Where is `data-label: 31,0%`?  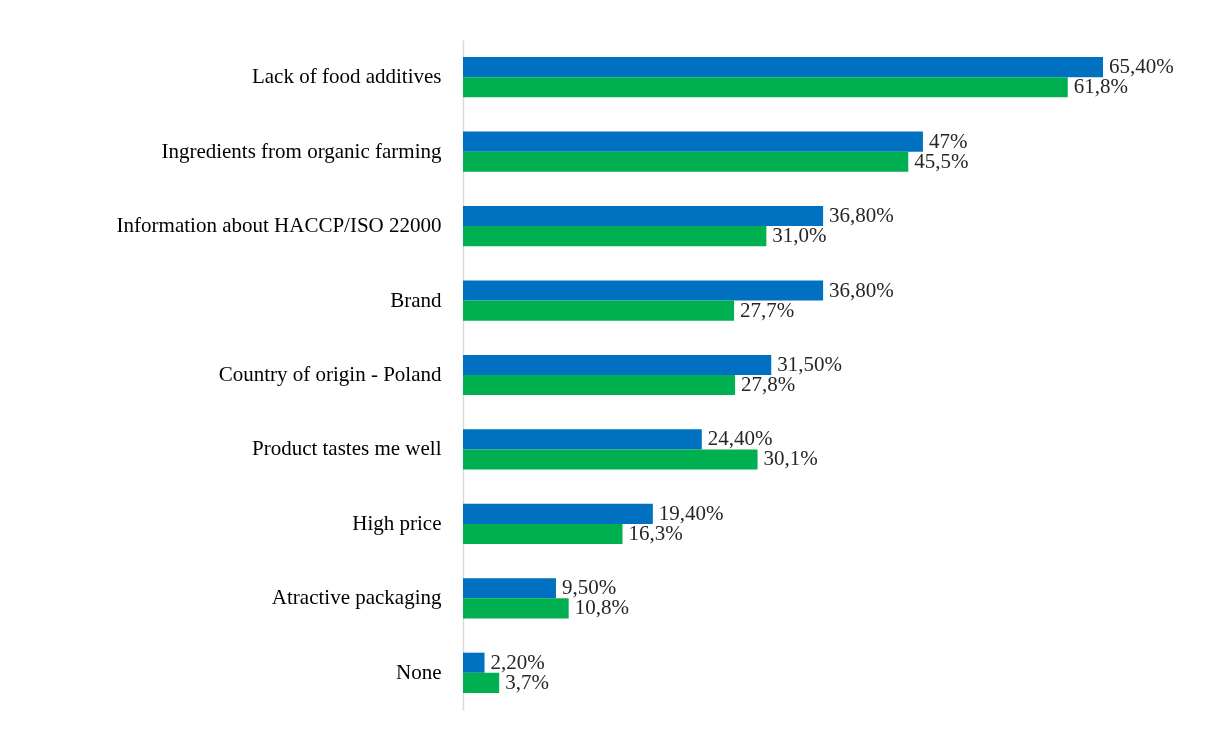 data-label: 31,0% is located at coordinates (799, 235).